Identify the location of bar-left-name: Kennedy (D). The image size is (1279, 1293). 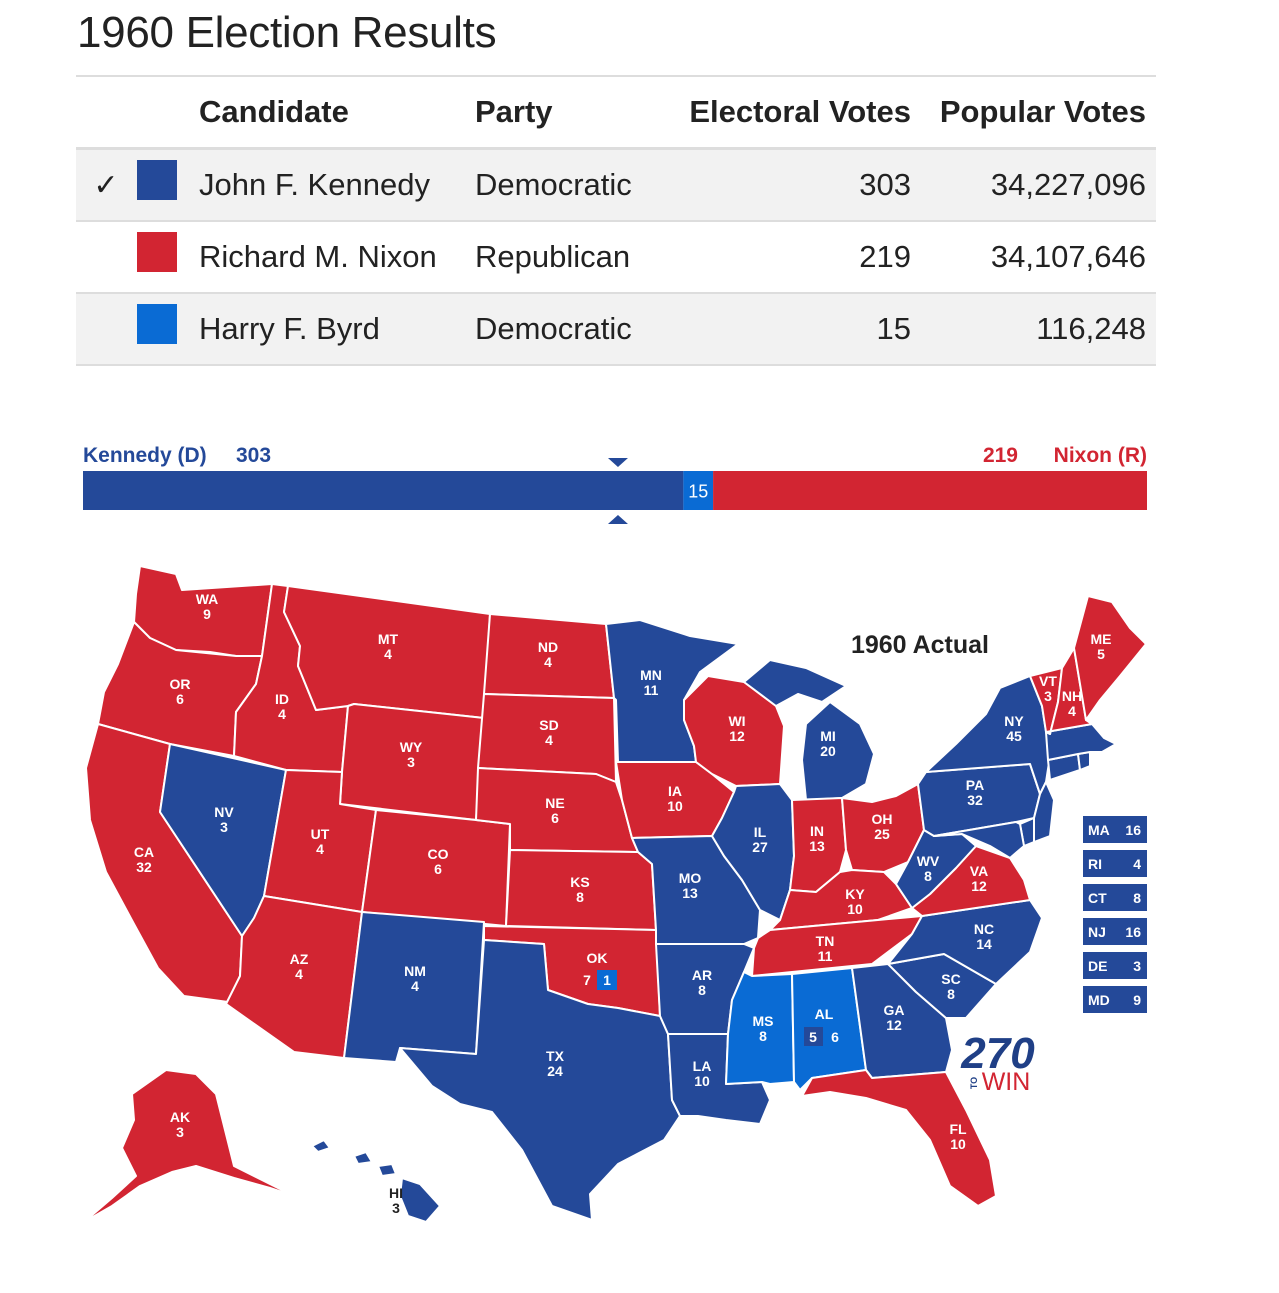
(145, 455).